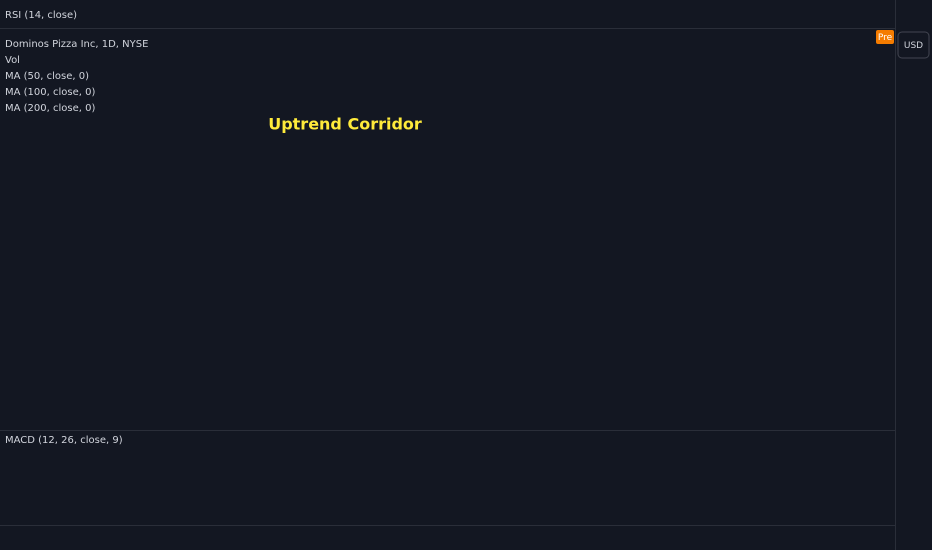 This screenshot has height=550, width=932. What do you see at coordinates (76, 44) in the screenshot?
I see `title: Dominos Pizza Inc, 1D, NYSE` at bounding box center [76, 44].